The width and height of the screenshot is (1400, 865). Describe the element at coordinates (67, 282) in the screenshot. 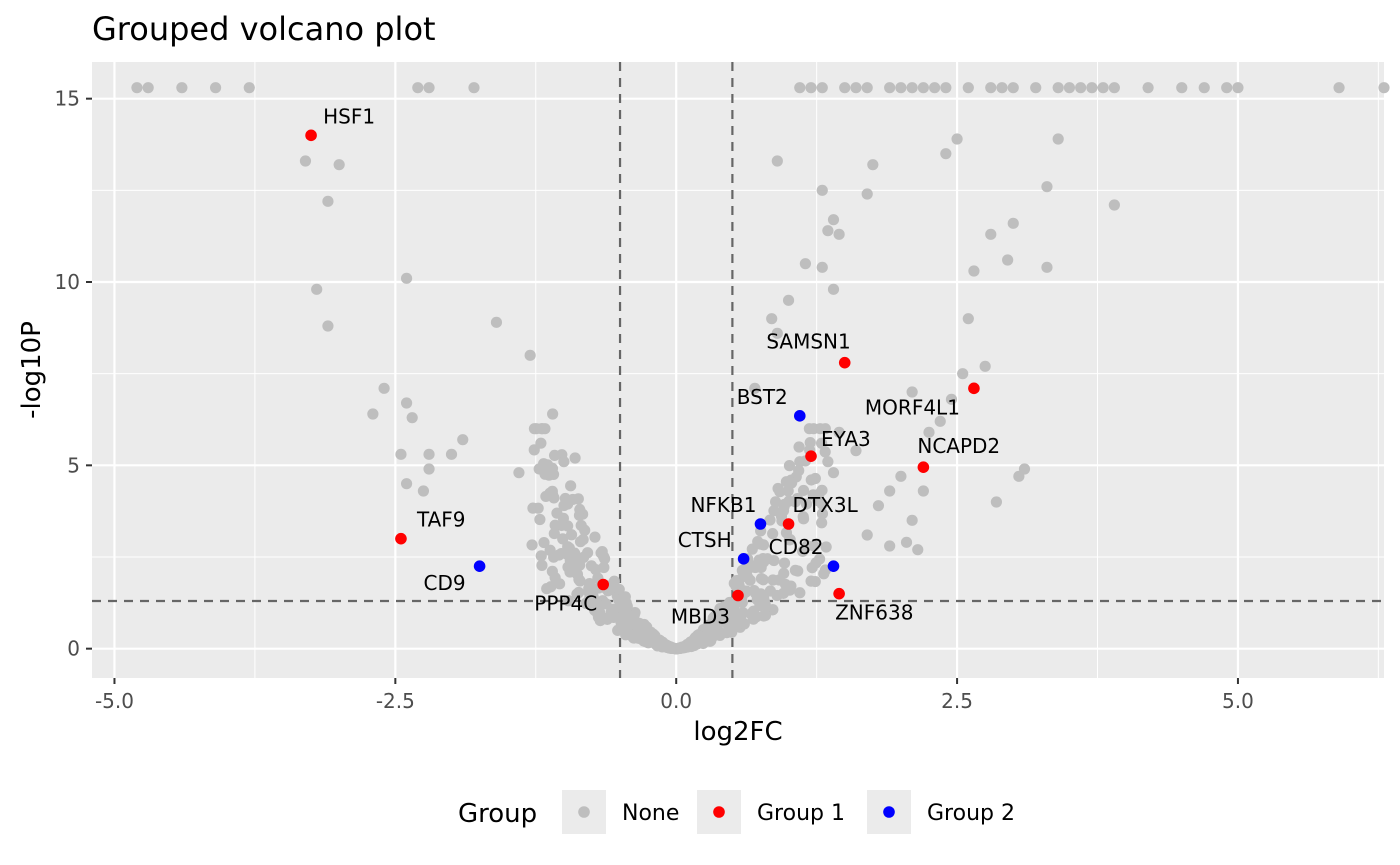

I see `y-tick-label: 10` at that location.